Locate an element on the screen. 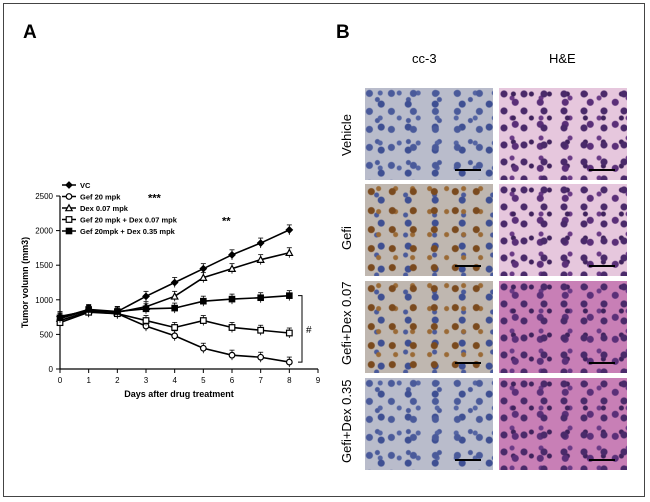 The height and width of the screenshot is (502, 650). x-tick-label: 2 is located at coordinates (117, 380).